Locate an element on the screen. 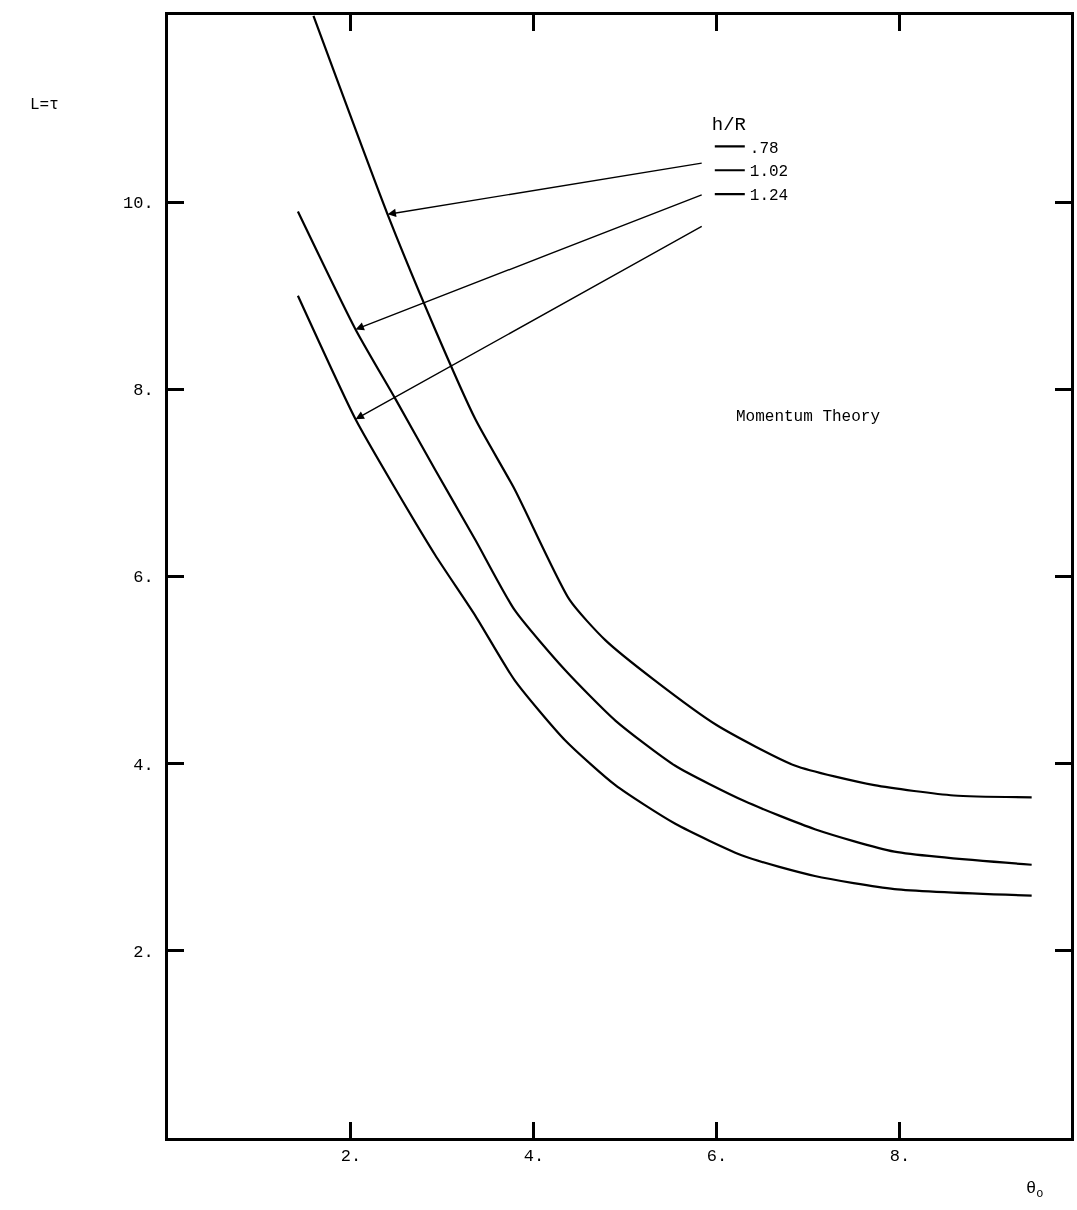 The image size is (1077, 1210). y-tick-label: 10. is located at coordinates (138, 204).